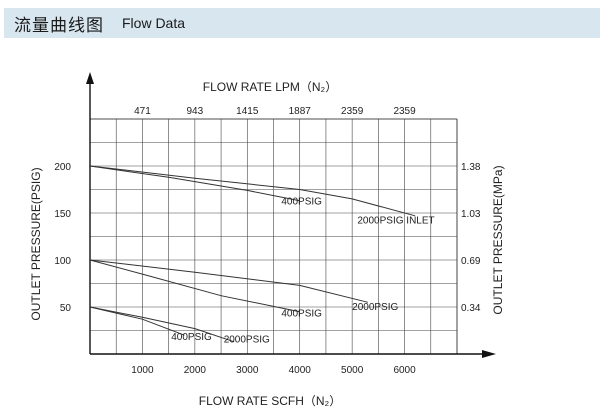  Describe the element at coordinates (471, 261) in the screenshot. I see `y-right-tick-label: 0.69` at that location.